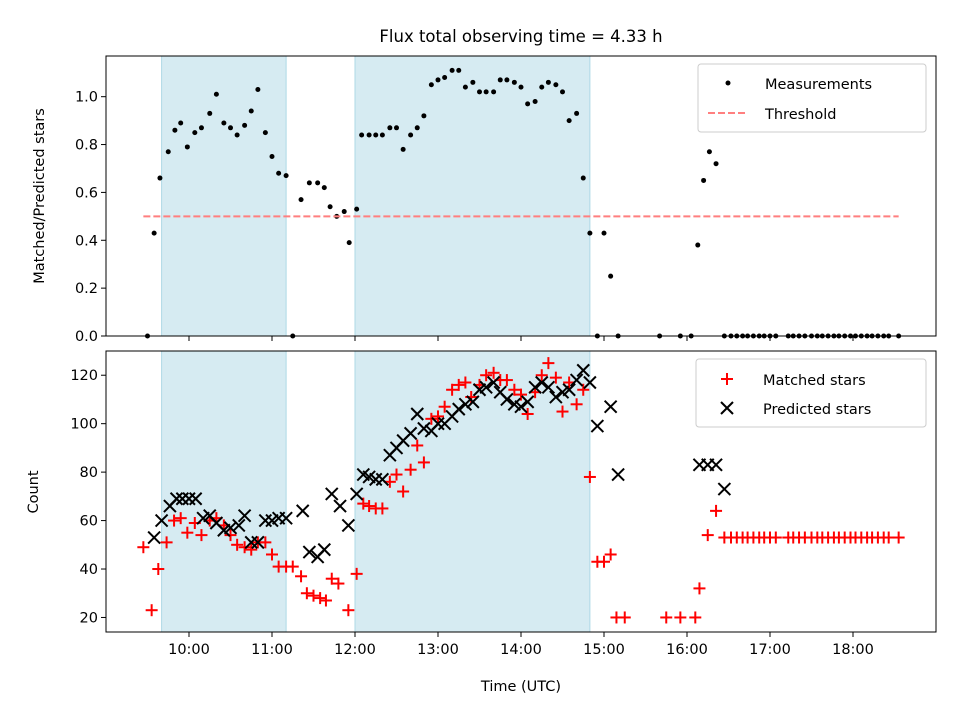 The image size is (960, 720). Describe the element at coordinates (853, 650) in the screenshot. I see `x-tick-label: 18:00` at that location.